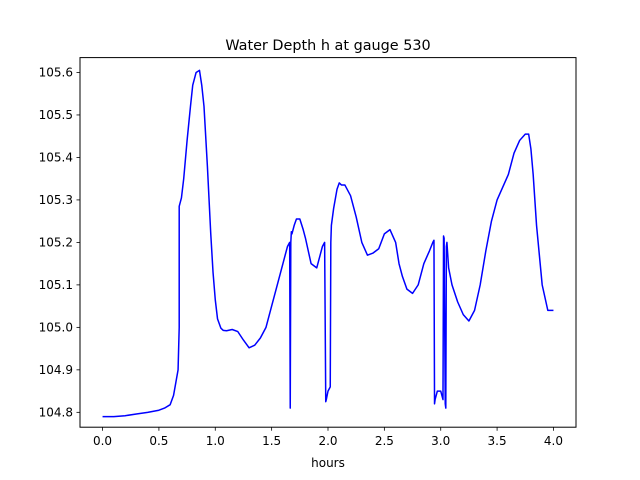 Image resolution: width=640 pixels, height=480 pixels. Describe the element at coordinates (56, 370) in the screenshot. I see `y-tick-label: 104.9` at that location.